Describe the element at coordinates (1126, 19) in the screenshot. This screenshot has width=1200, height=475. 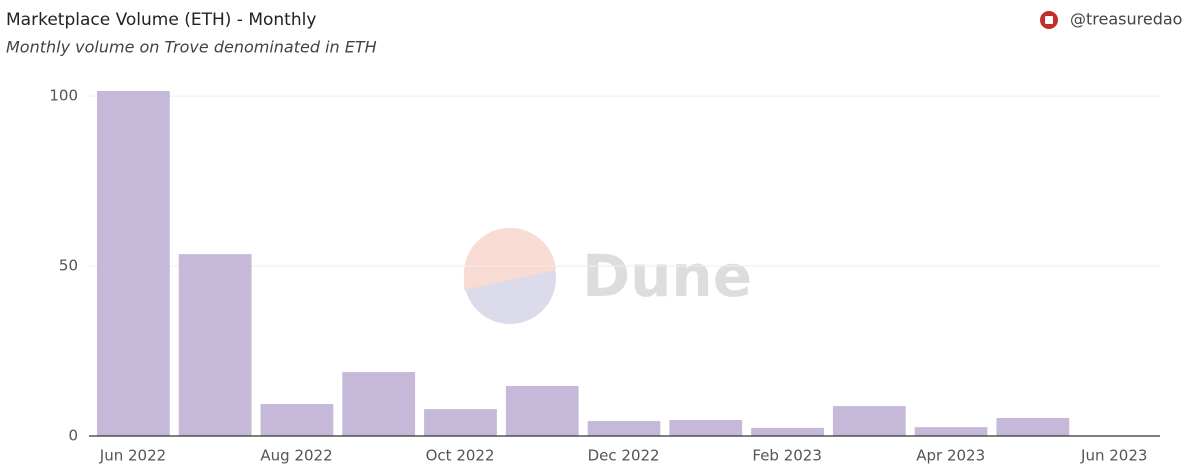
I see `author: @treasuredao` at that location.